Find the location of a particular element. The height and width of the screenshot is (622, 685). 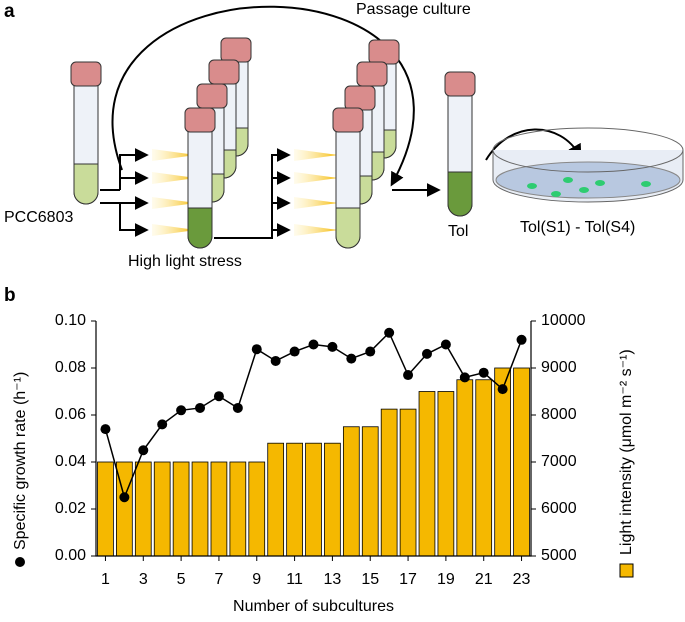

strain-label: PCC6803 is located at coordinates (38, 217).